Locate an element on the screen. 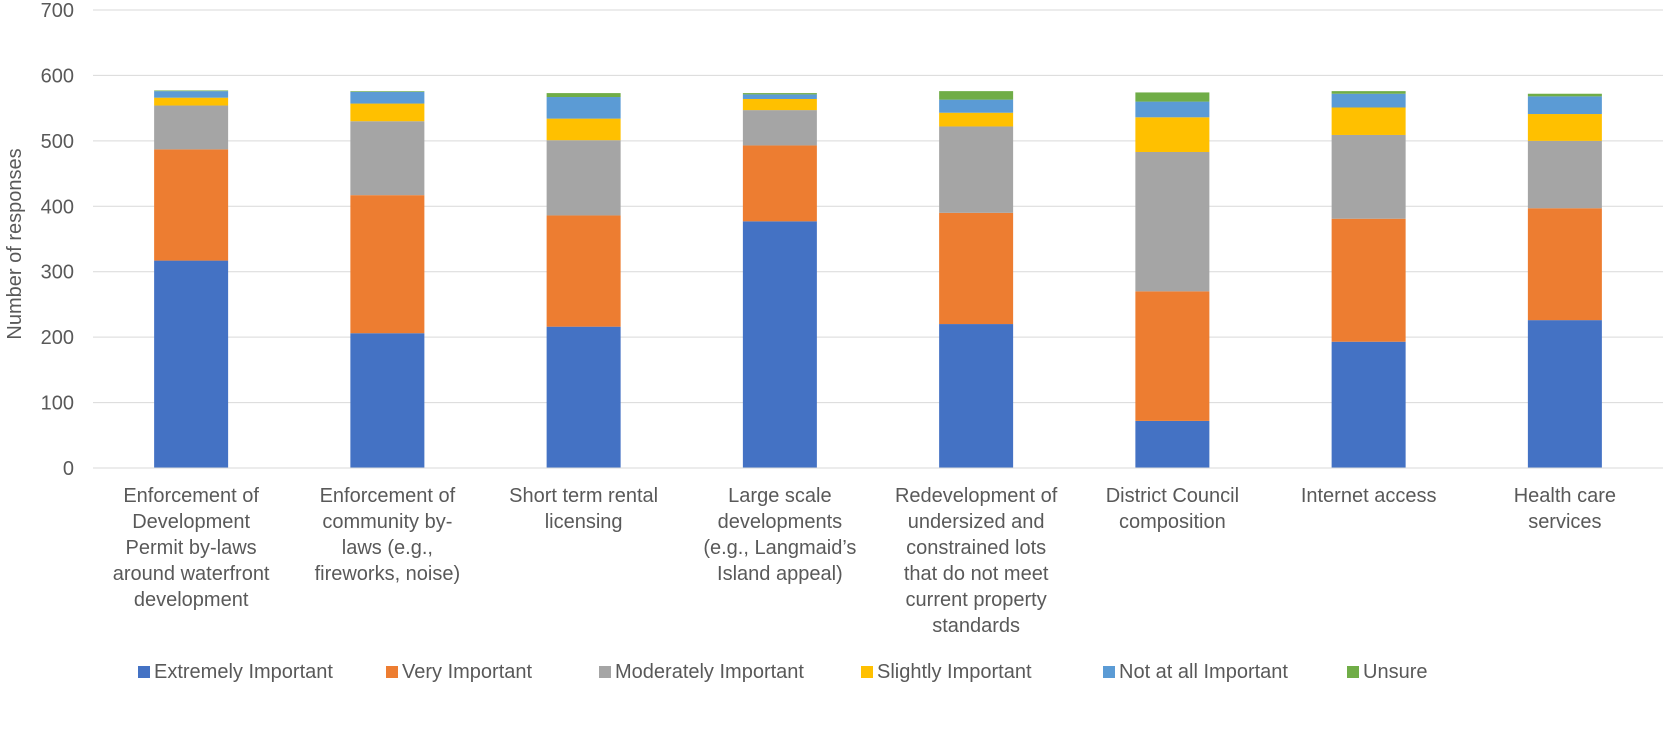 Image resolution: width=1663 pixels, height=736 pixels. x-category-label-line: Permit by-laws is located at coordinates (191, 548).